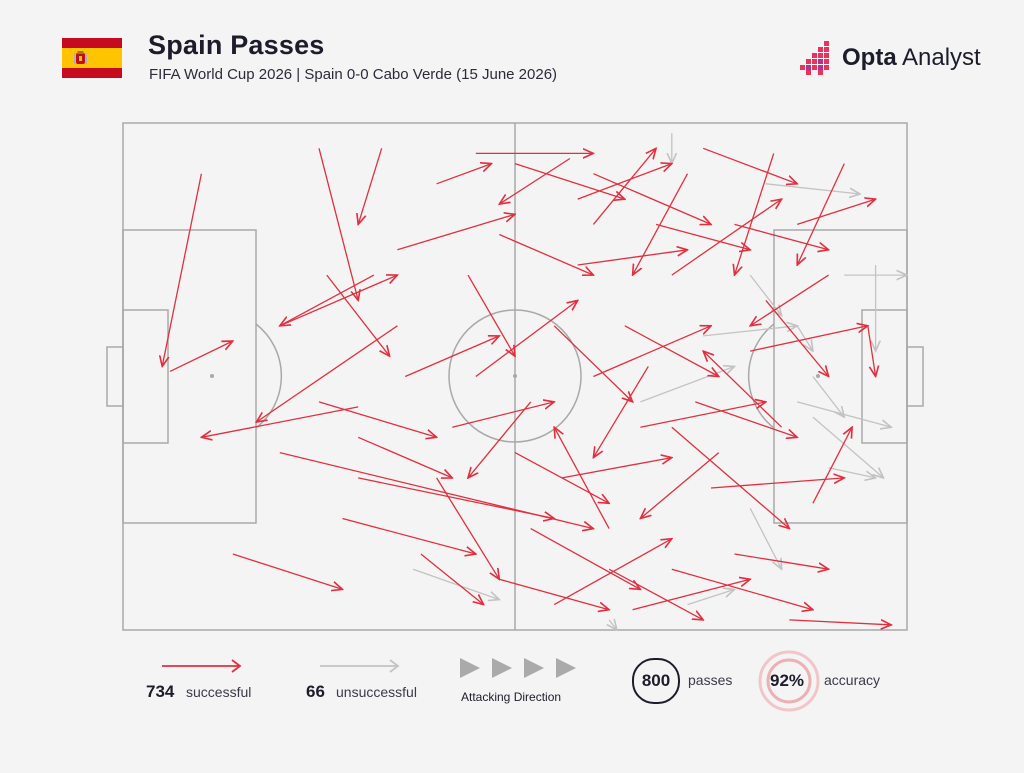  I want to click on left-six-yard-box, so click(145, 376).